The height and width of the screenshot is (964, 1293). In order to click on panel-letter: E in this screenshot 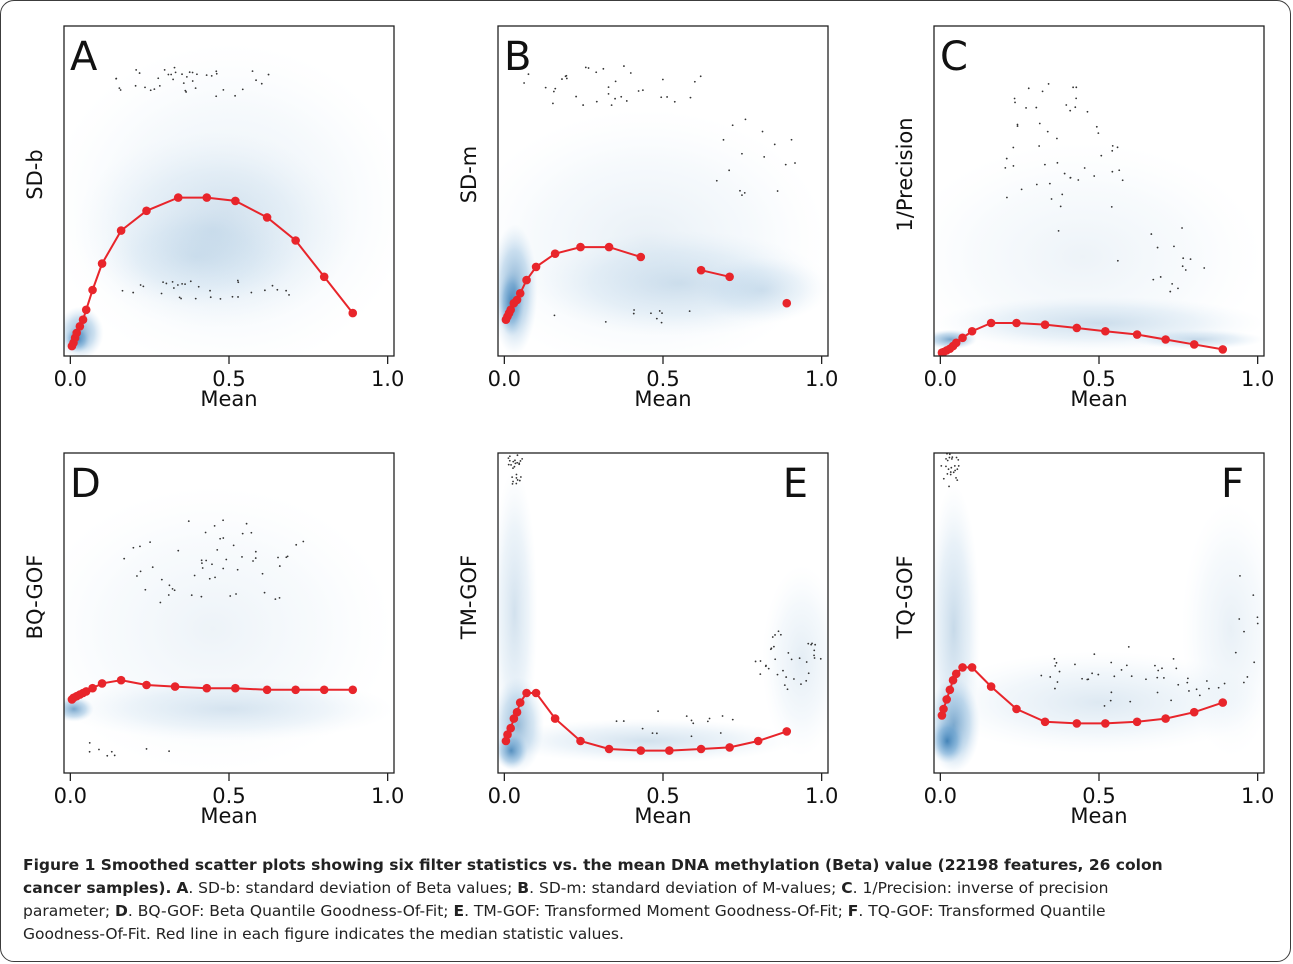, I will do `click(795, 484)`.